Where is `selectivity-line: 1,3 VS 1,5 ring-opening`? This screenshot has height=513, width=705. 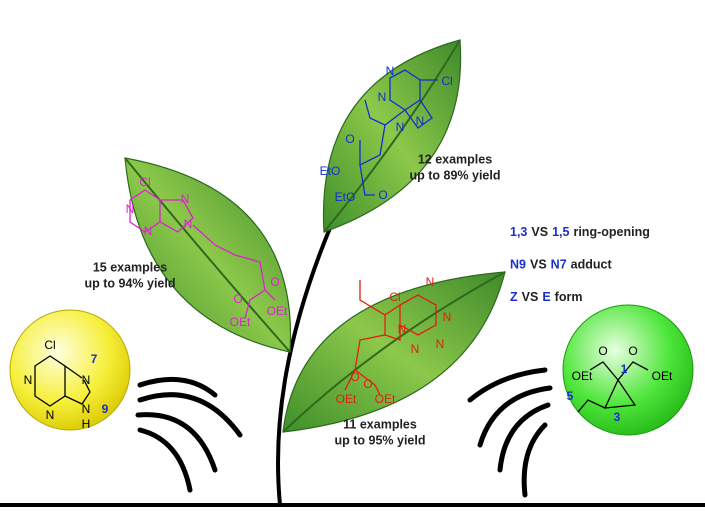
selectivity-line: 1,3 VS 1,5 ring-opening is located at coordinates (580, 232).